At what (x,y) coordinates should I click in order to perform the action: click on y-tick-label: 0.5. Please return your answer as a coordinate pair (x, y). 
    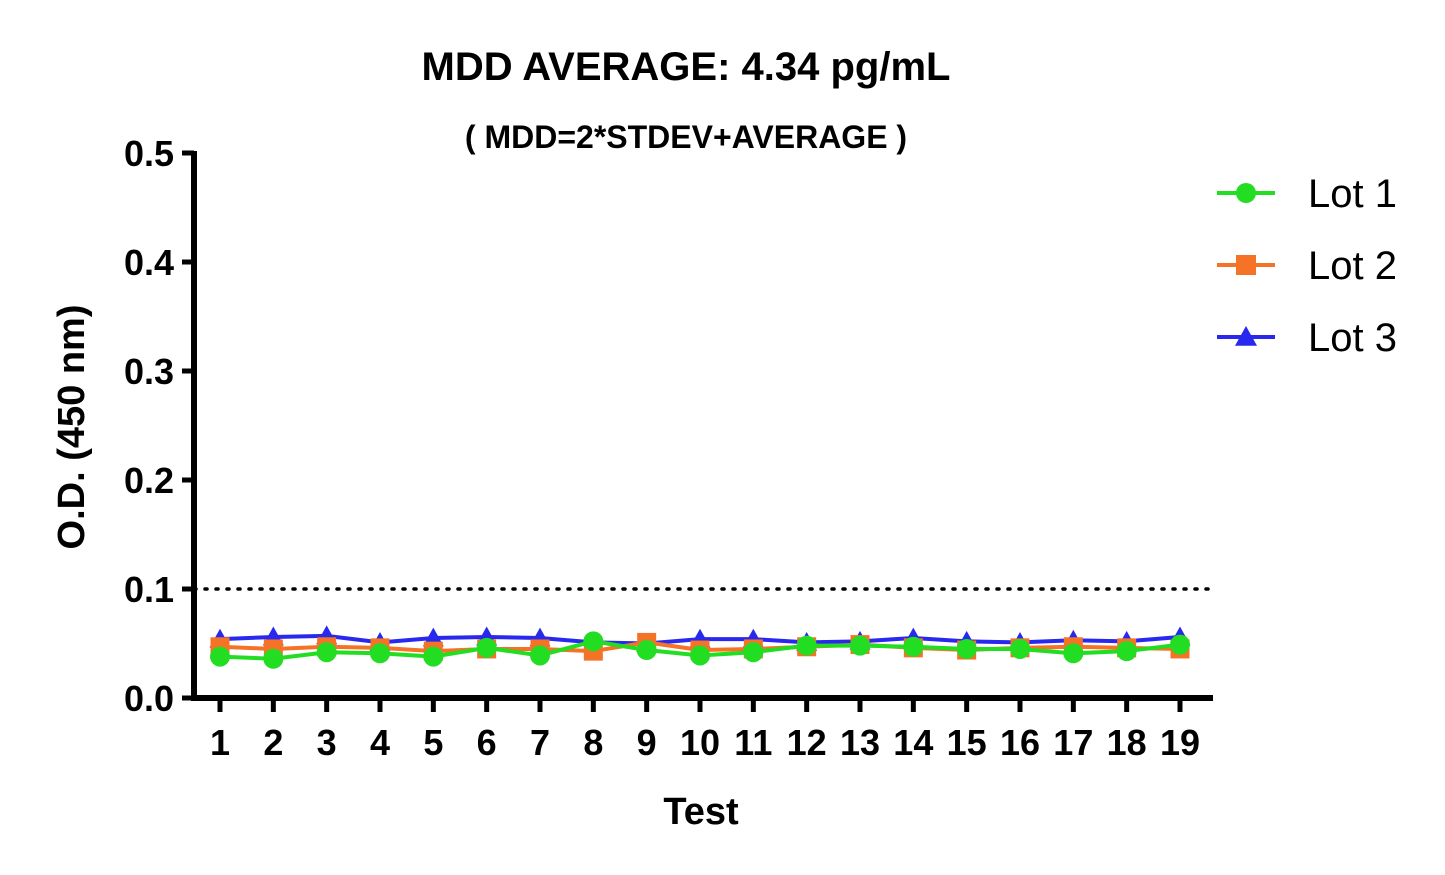
    Looking at the image, I should click on (149, 153).